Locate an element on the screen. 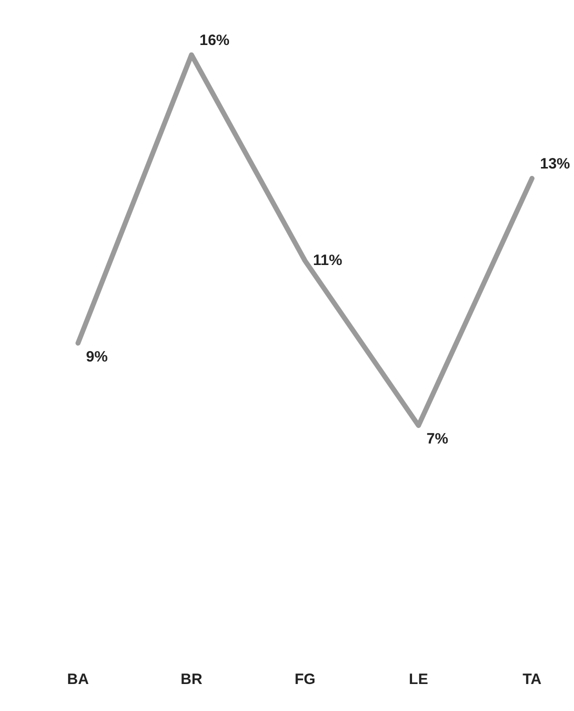 The height and width of the screenshot is (711, 574). x-tick-label: TA is located at coordinates (532, 679).